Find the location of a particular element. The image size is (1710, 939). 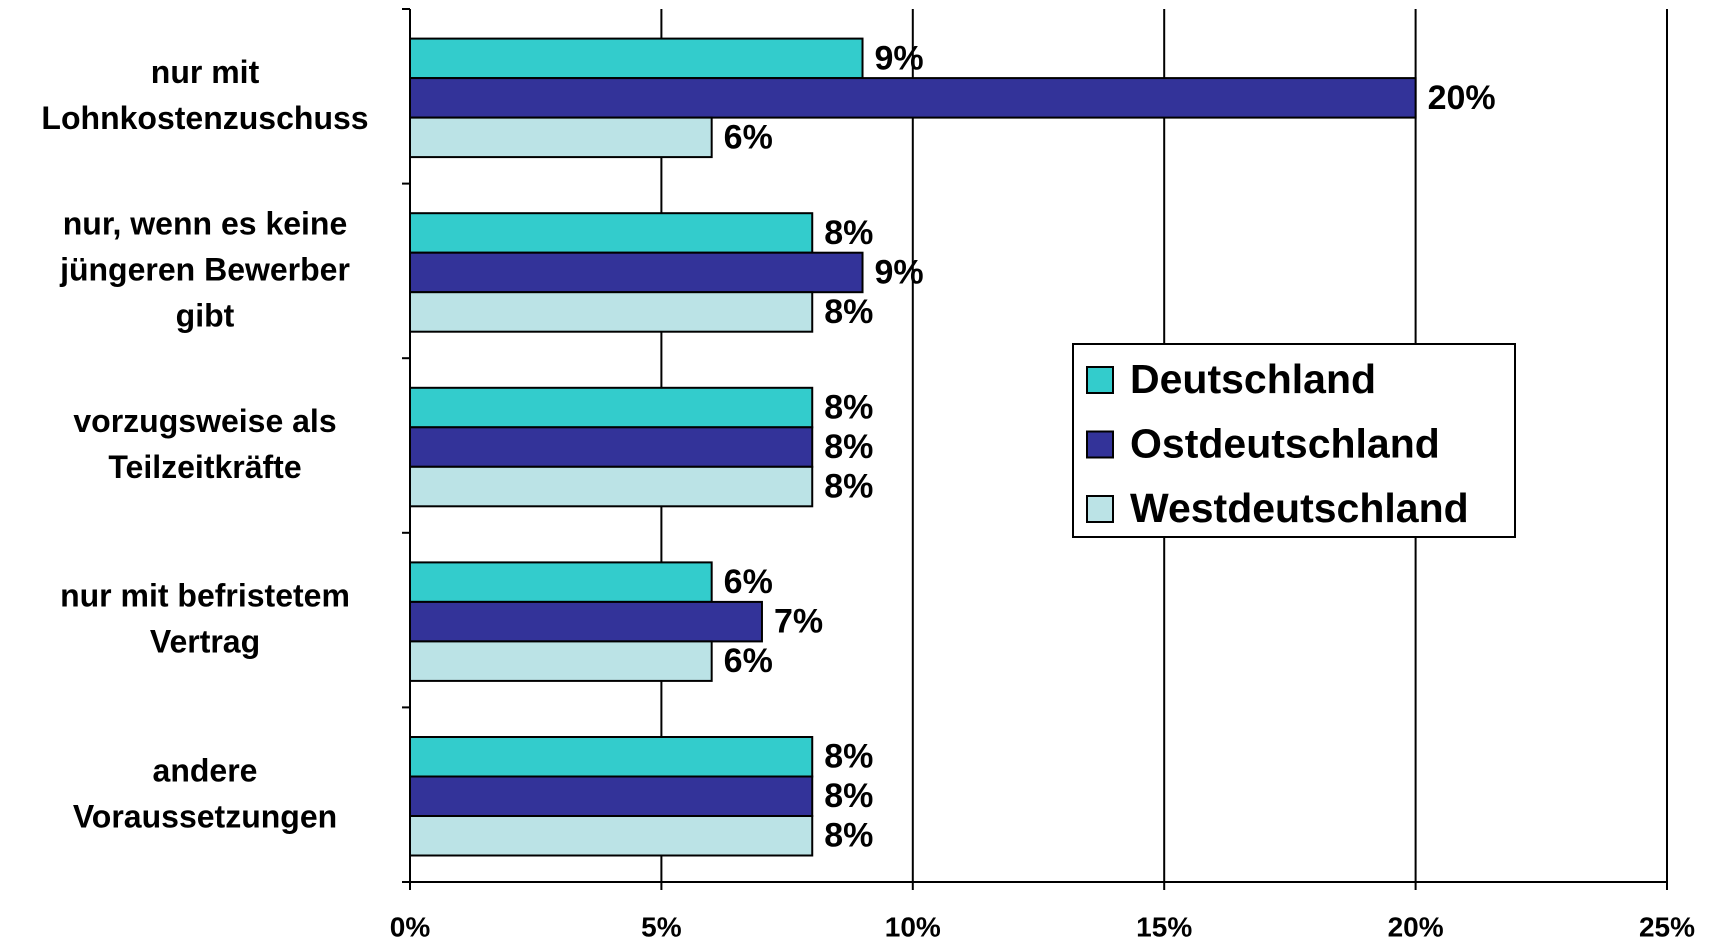

category-label-line: Vertrag is located at coordinates (205, 642).